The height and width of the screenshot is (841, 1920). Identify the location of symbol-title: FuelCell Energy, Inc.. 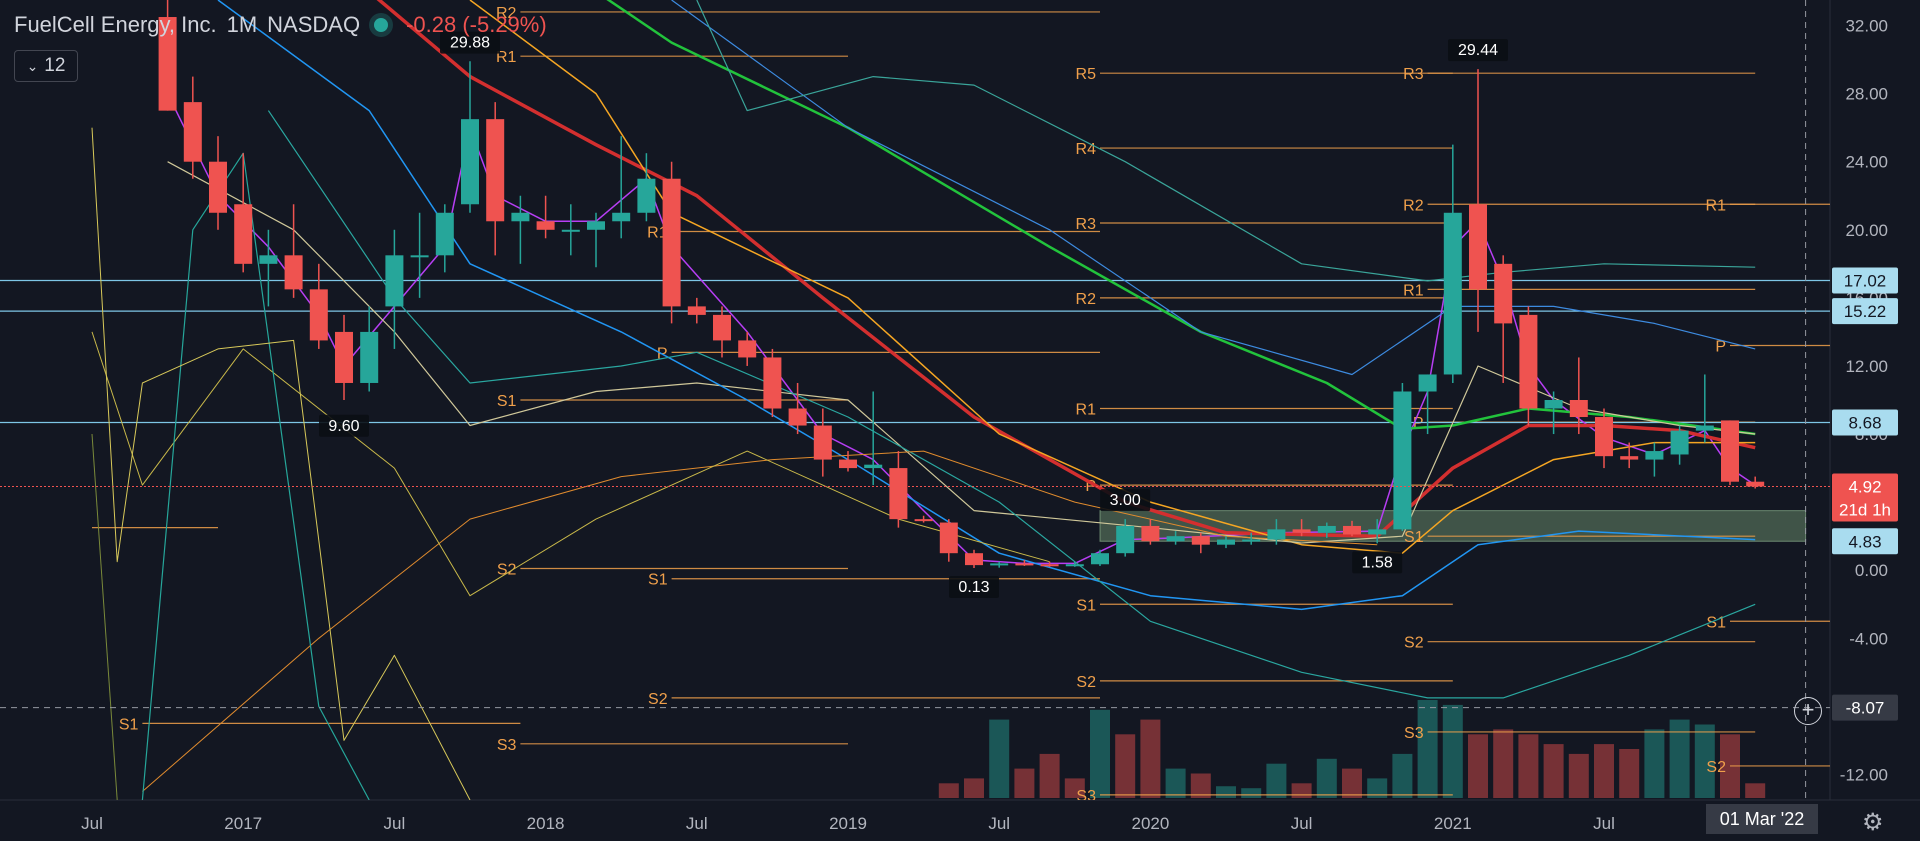
(115, 24).